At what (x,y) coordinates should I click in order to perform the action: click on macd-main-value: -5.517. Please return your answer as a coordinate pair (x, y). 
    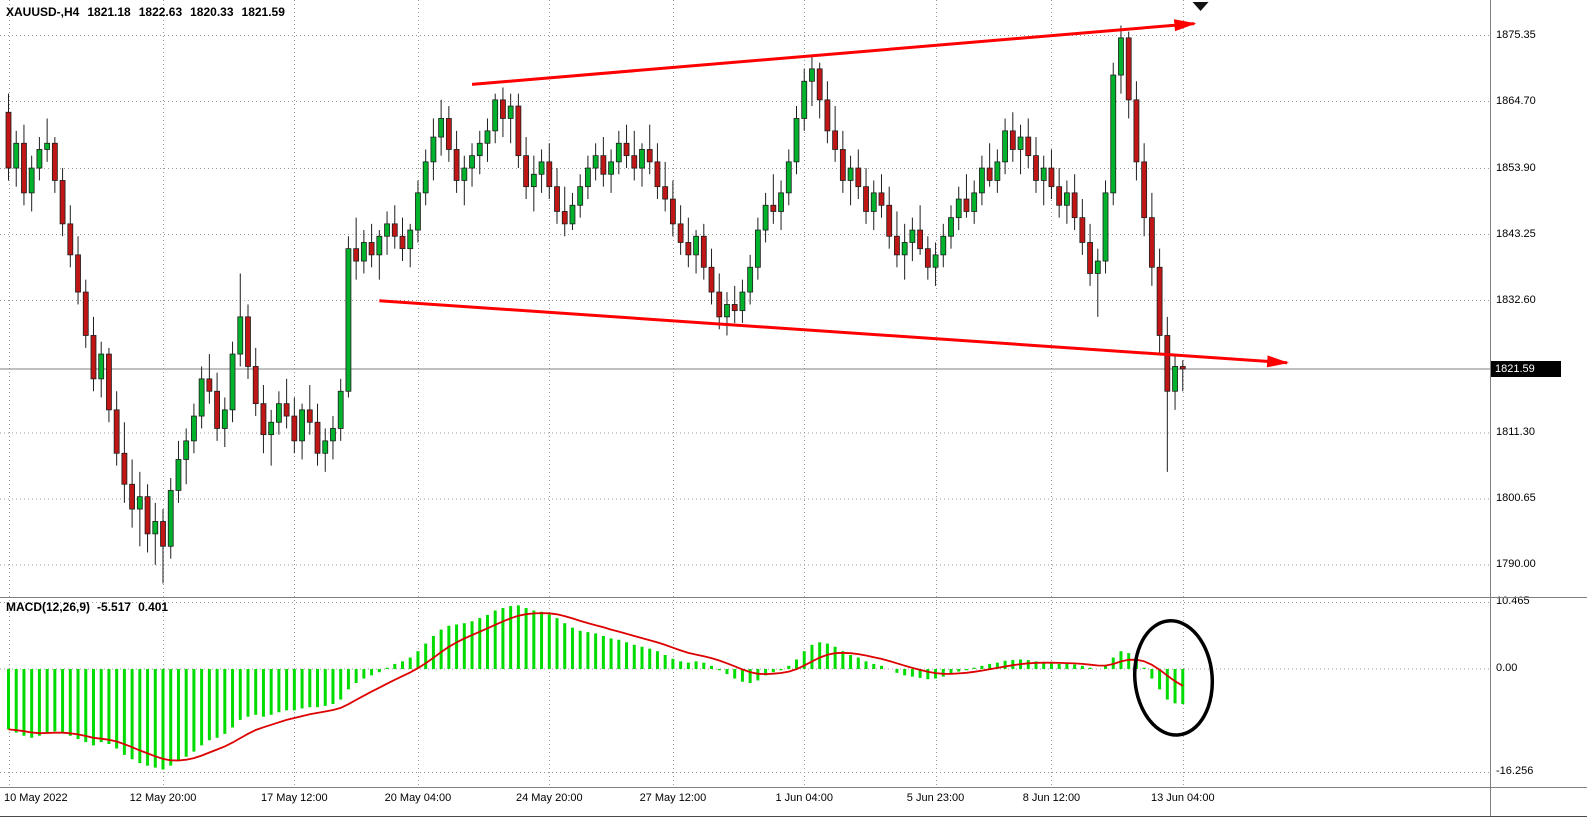
    Looking at the image, I should click on (114, 607).